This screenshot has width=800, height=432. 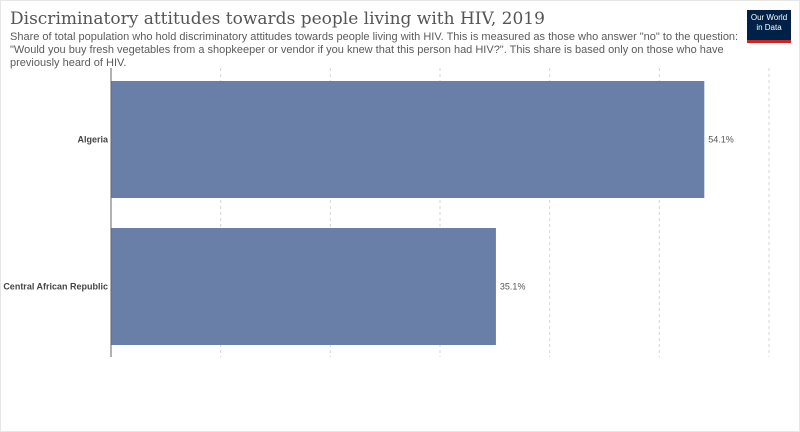 What do you see at coordinates (721, 140) in the screenshot?
I see `value-label: 54.1%` at bounding box center [721, 140].